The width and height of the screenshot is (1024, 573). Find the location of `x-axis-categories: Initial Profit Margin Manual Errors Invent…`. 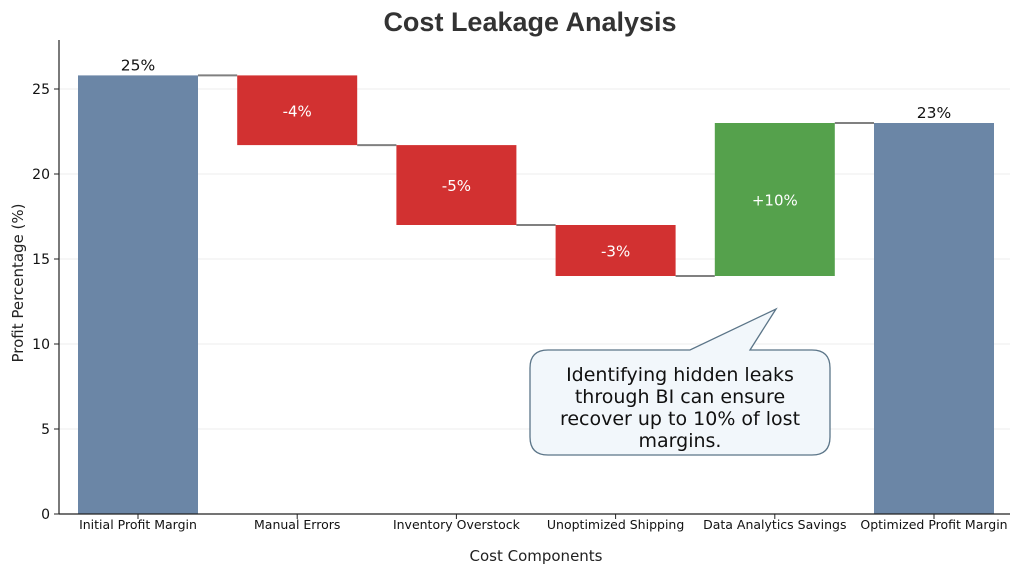

x-axis-categories: Initial Profit Margin Manual Errors Invent… is located at coordinates (543, 523).